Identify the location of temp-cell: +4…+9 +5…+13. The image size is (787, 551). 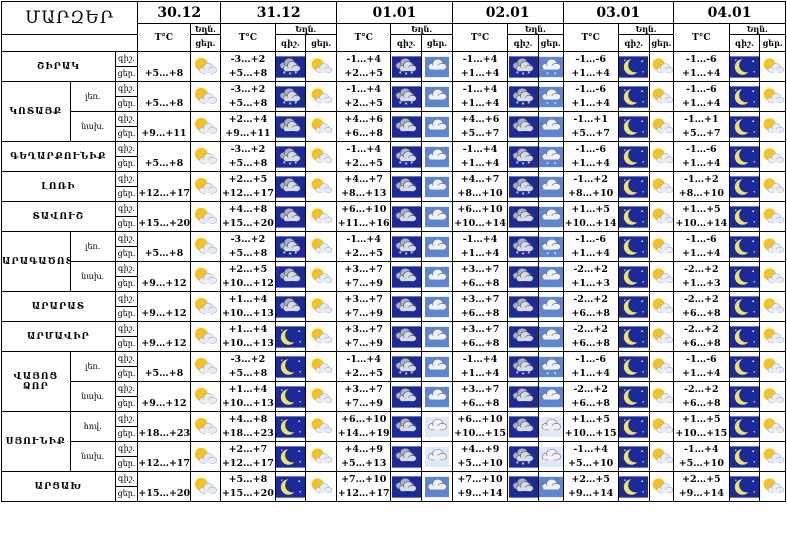
(364, 456).